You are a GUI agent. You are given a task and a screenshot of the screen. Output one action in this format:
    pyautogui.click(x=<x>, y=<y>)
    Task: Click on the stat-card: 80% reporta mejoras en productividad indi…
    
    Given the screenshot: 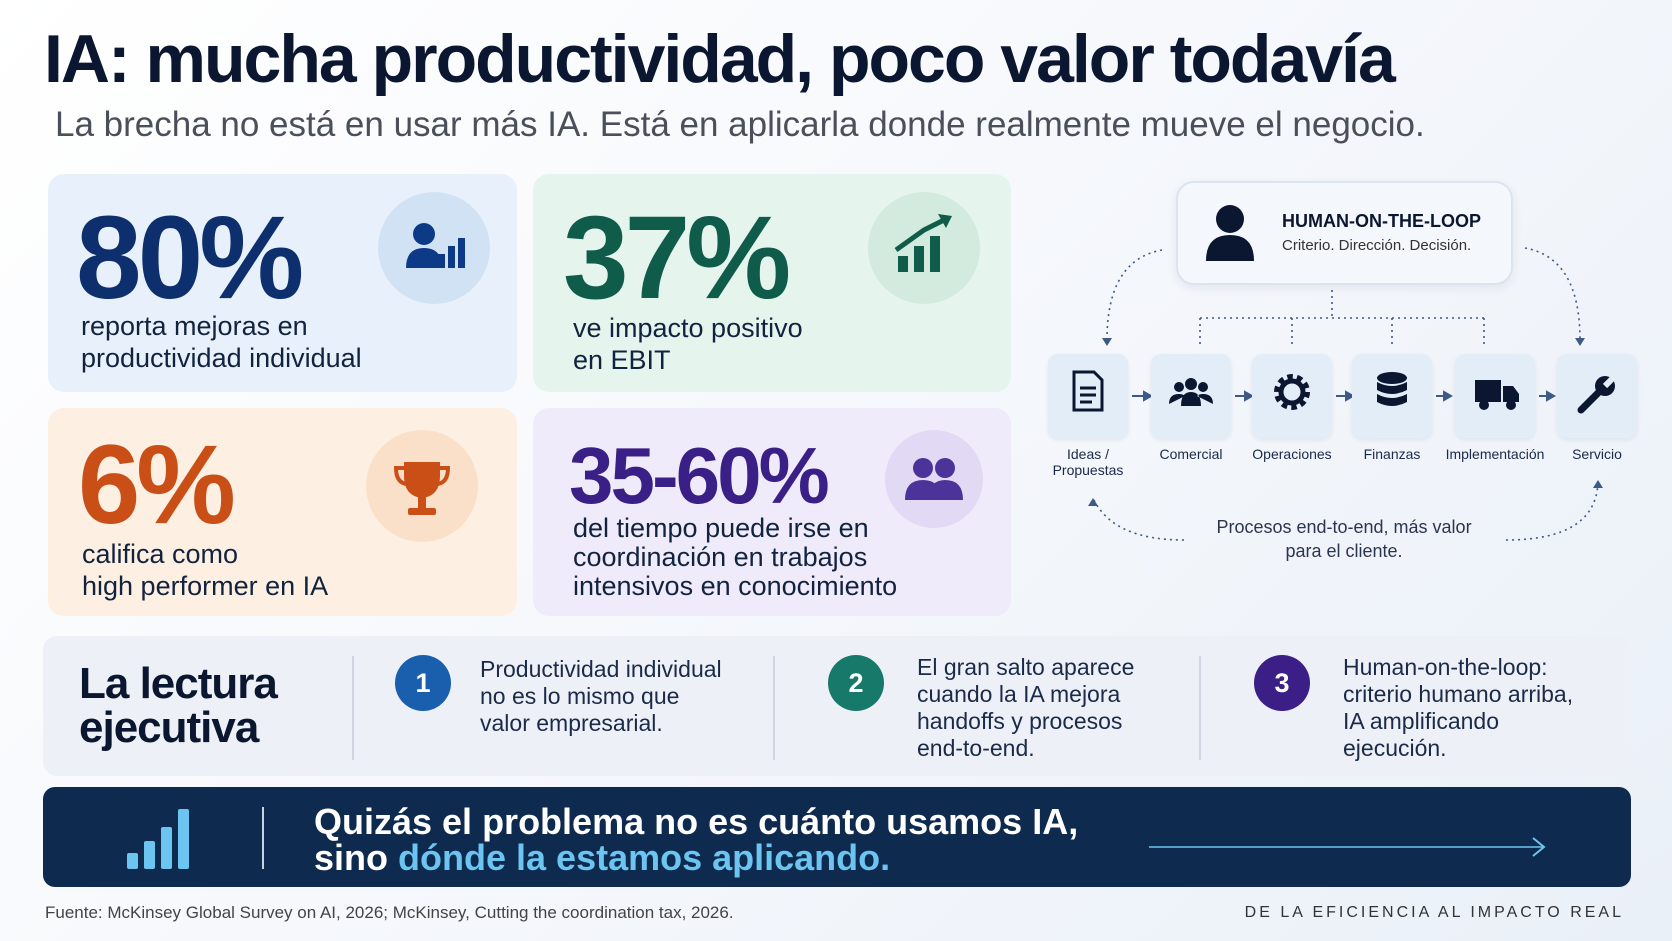 What is the action you would take?
    pyautogui.click(x=282, y=283)
    